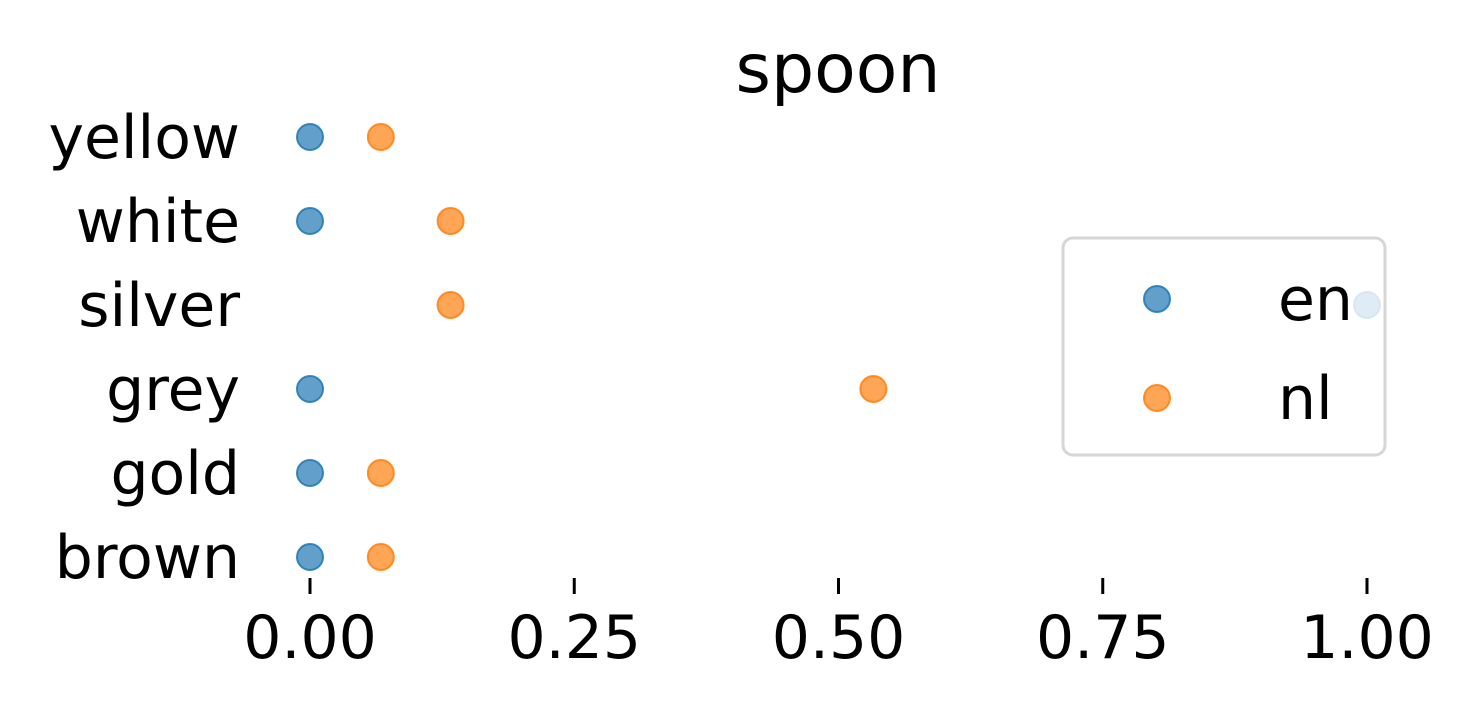  What do you see at coordinates (158, 222) in the screenshot?
I see `category-label-white: white` at bounding box center [158, 222].